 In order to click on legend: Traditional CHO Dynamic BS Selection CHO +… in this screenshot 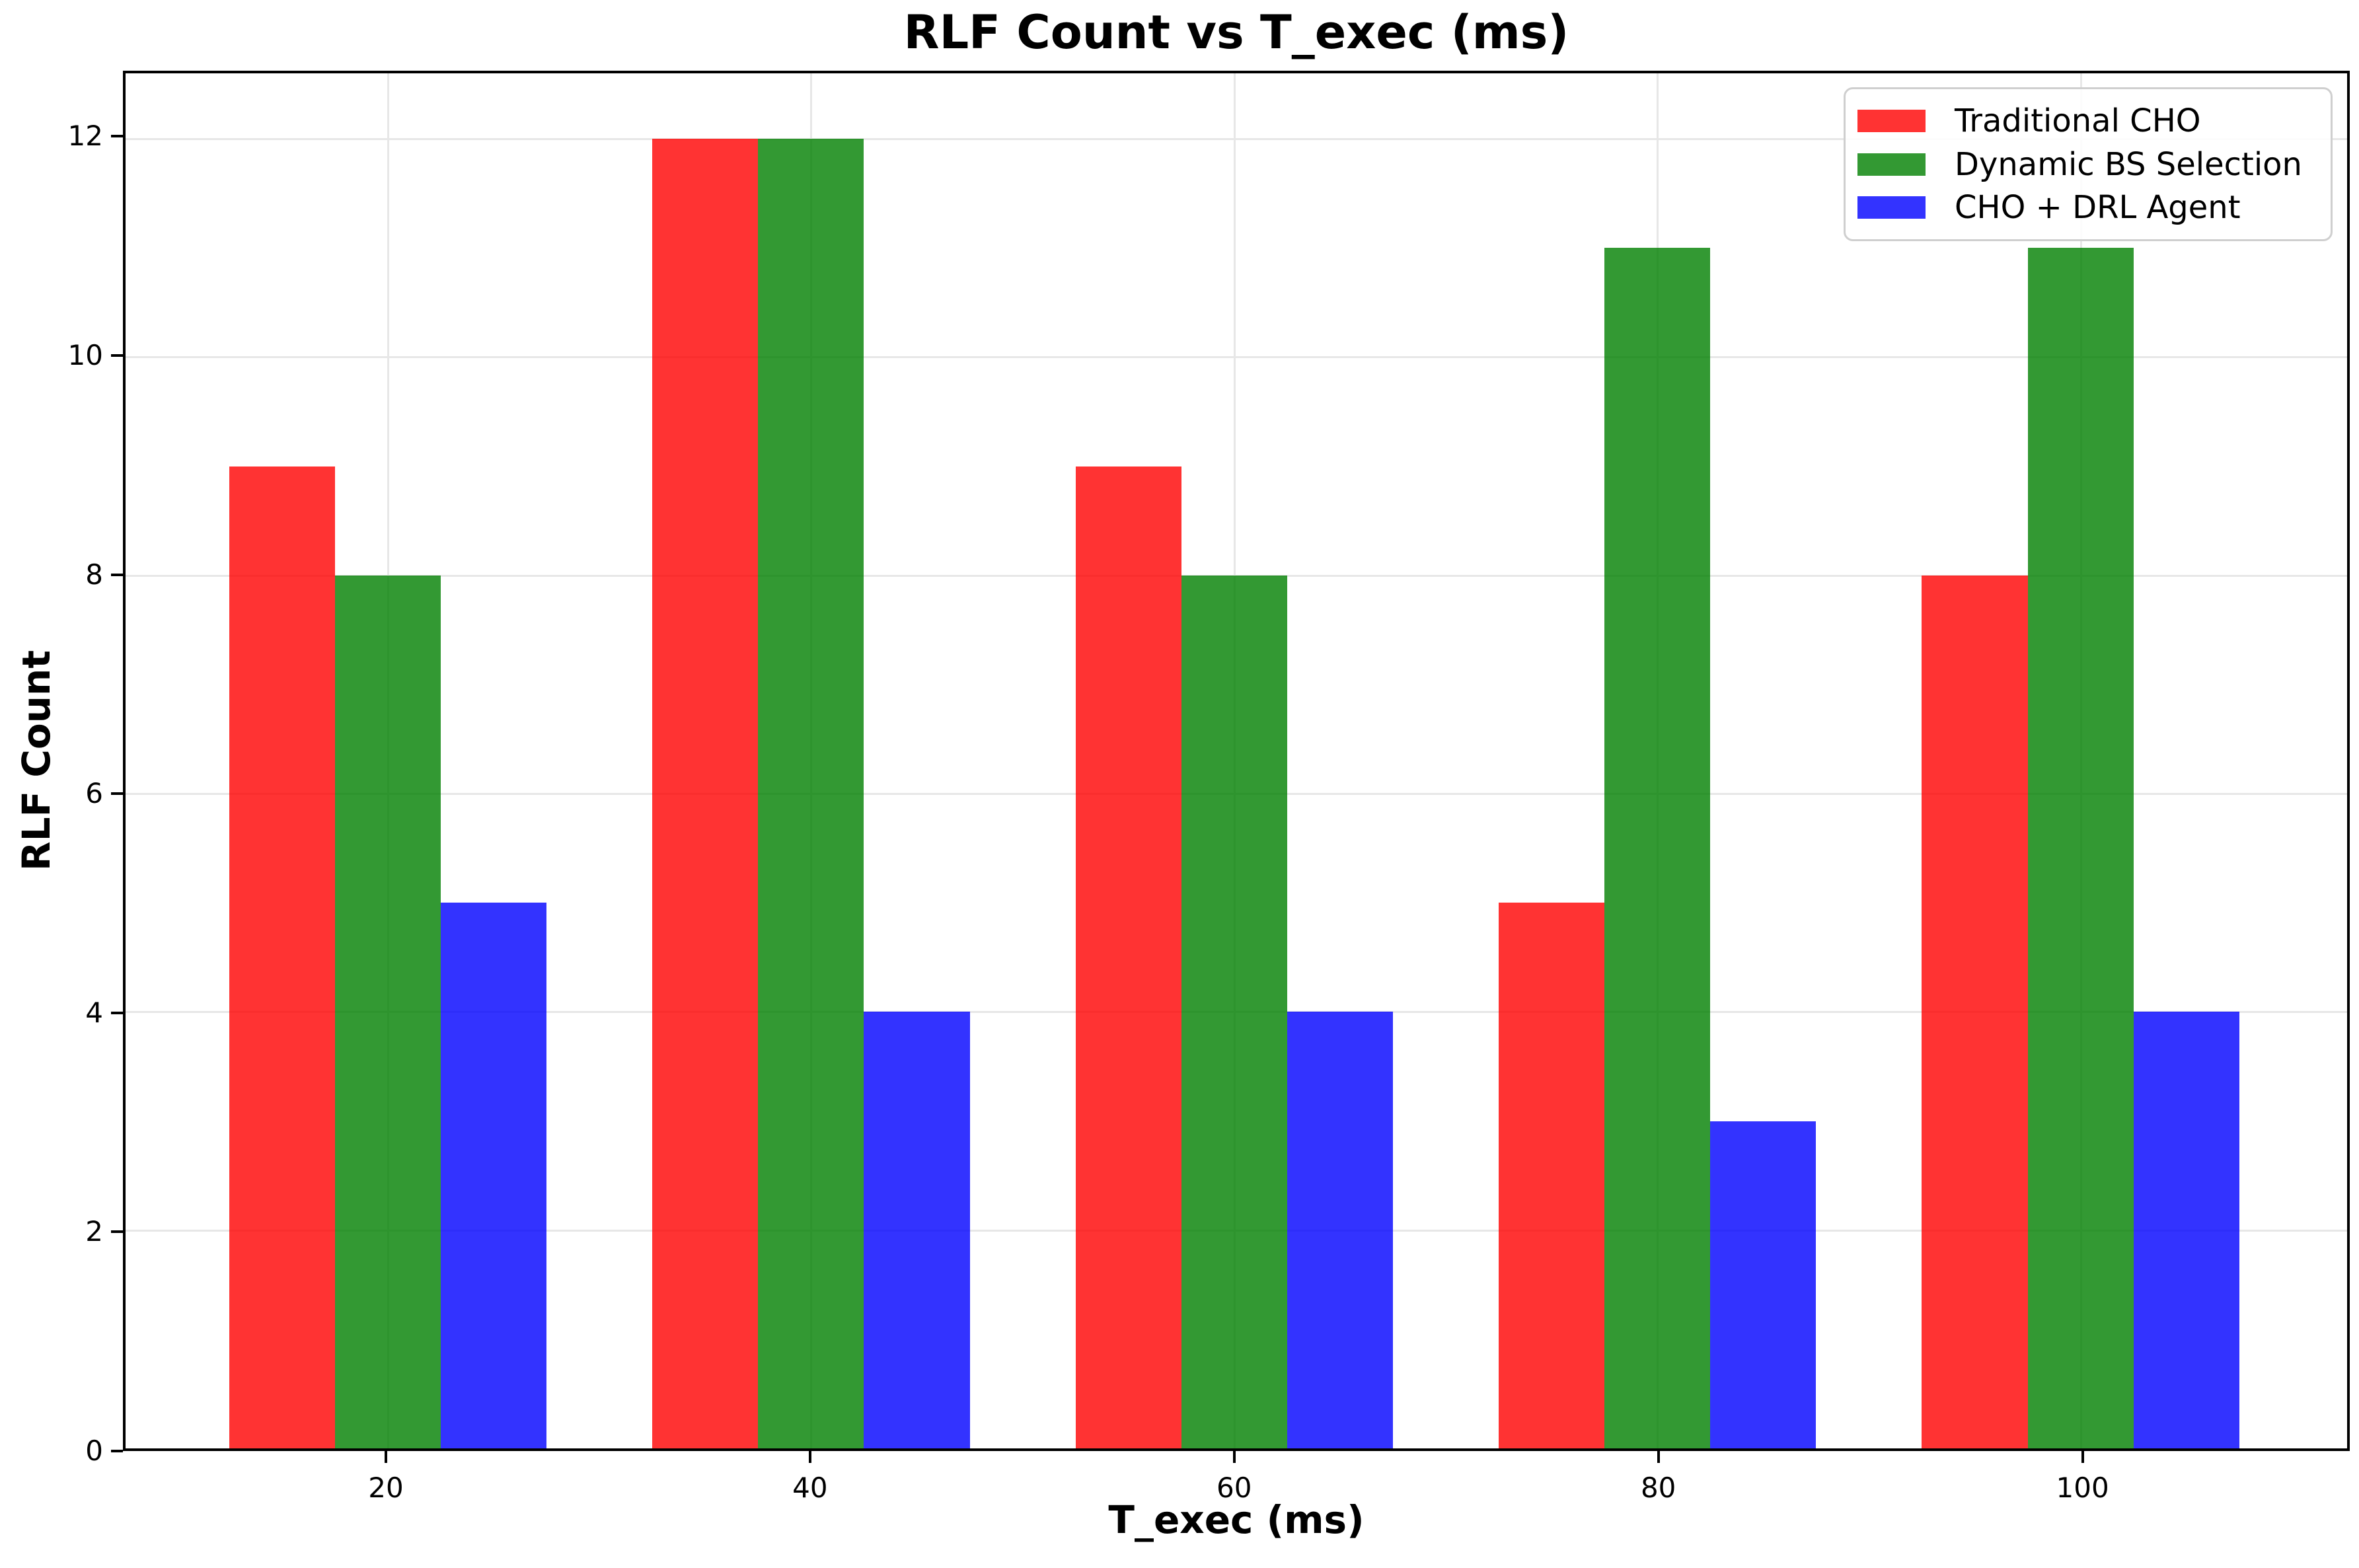, I will do `click(2088, 164)`.